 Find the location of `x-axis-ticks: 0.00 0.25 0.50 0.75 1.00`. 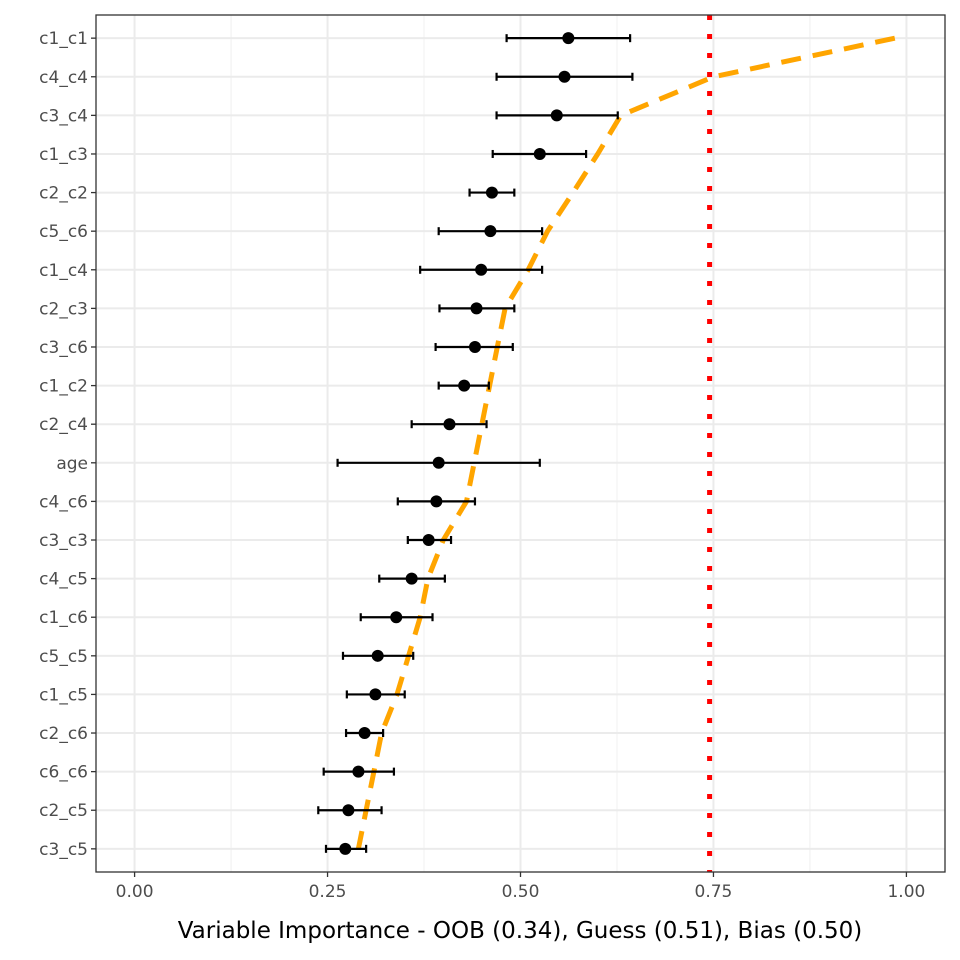

x-axis-ticks: 0.00 0.25 0.50 0.75 1.00 is located at coordinates (520, 887).